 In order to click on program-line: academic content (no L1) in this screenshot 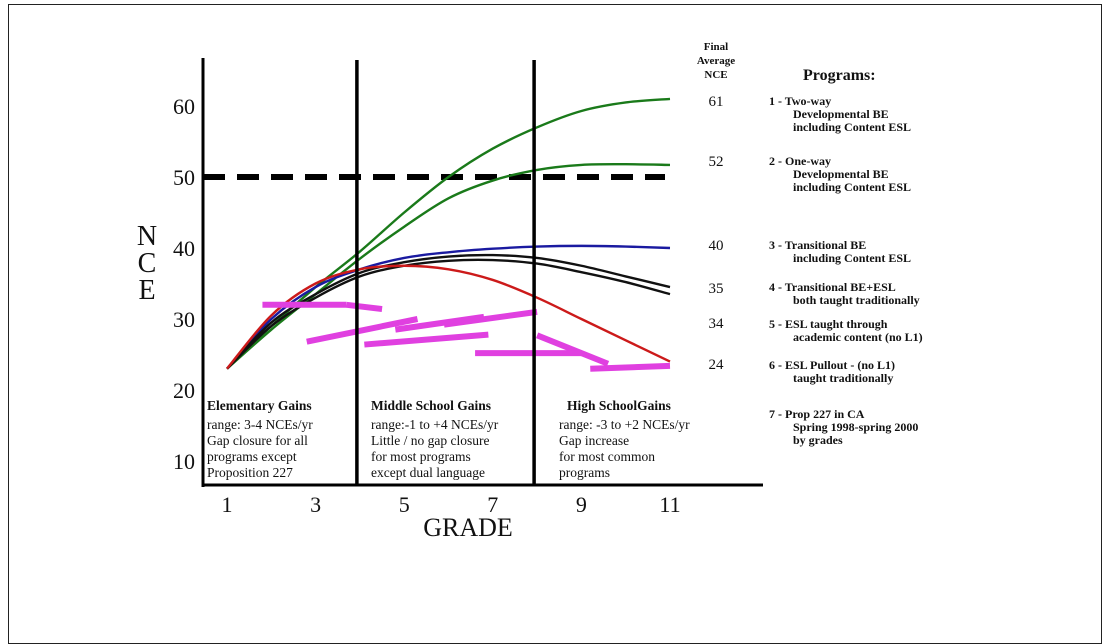, I will do `click(858, 337)`.